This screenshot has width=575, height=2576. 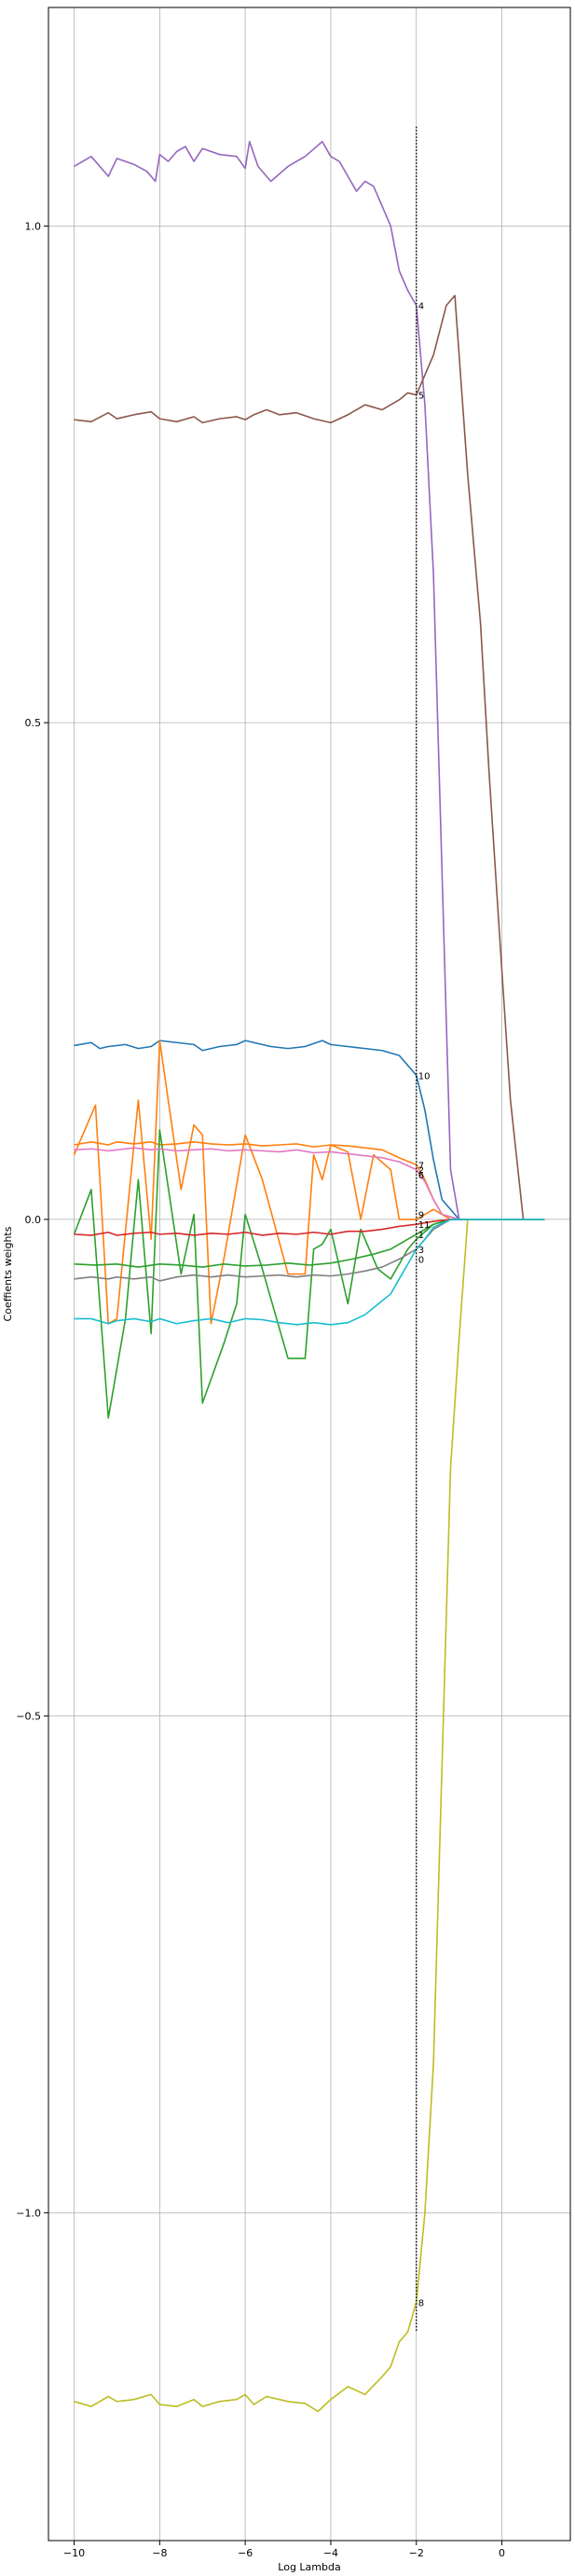 What do you see at coordinates (421, 397) in the screenshot?
I see `series-end-label: 5` at bounding box center [421, 397].